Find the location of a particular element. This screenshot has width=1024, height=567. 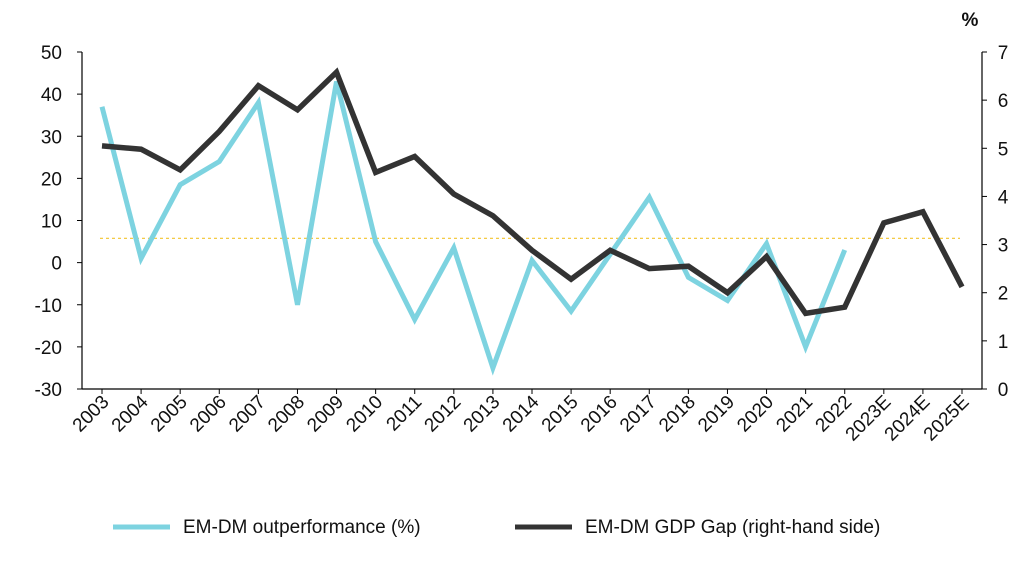

right-axis-unit-label: % is located at coordinates (970, 20).